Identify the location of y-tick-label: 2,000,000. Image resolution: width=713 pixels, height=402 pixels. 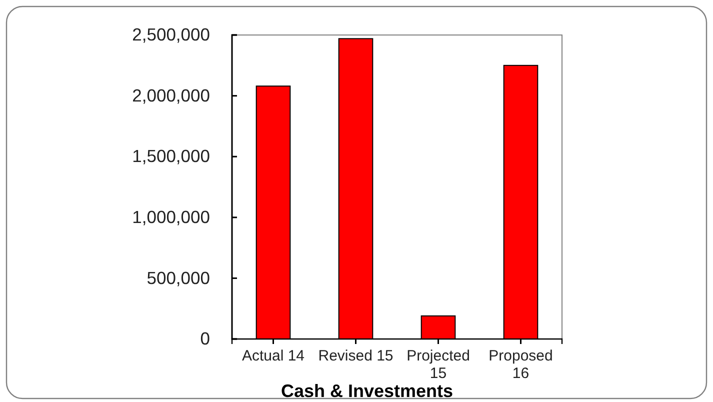
(171, 95).